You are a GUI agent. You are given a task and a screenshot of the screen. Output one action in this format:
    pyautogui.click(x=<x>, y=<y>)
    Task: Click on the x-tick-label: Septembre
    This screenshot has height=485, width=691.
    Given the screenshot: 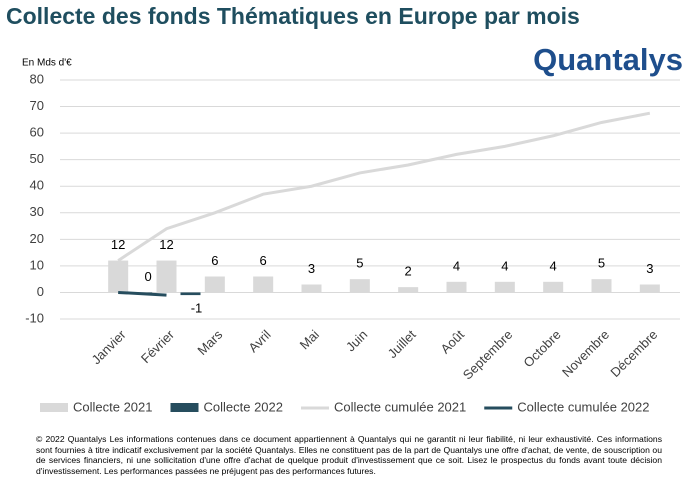 What is the action you would take?
    pyautogui.click(x=488, y=355)
    